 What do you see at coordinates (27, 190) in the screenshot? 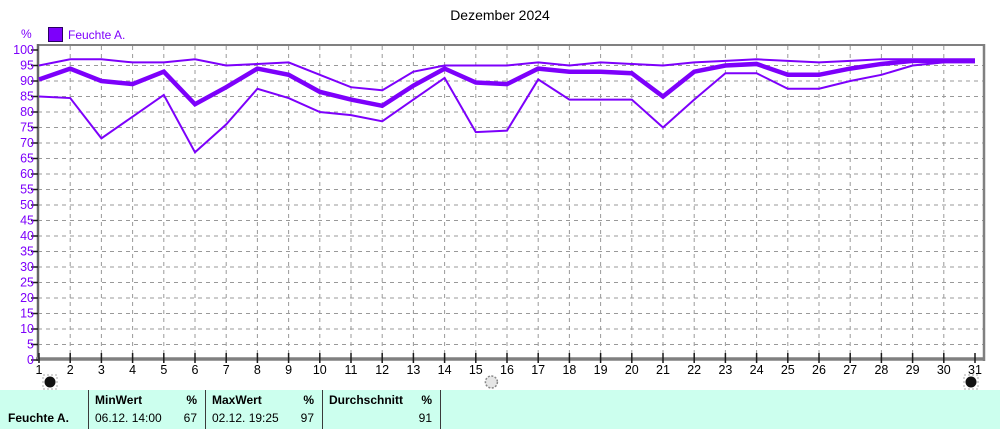
I see `y-tick-label: 55` at bounding box center [27, 190].